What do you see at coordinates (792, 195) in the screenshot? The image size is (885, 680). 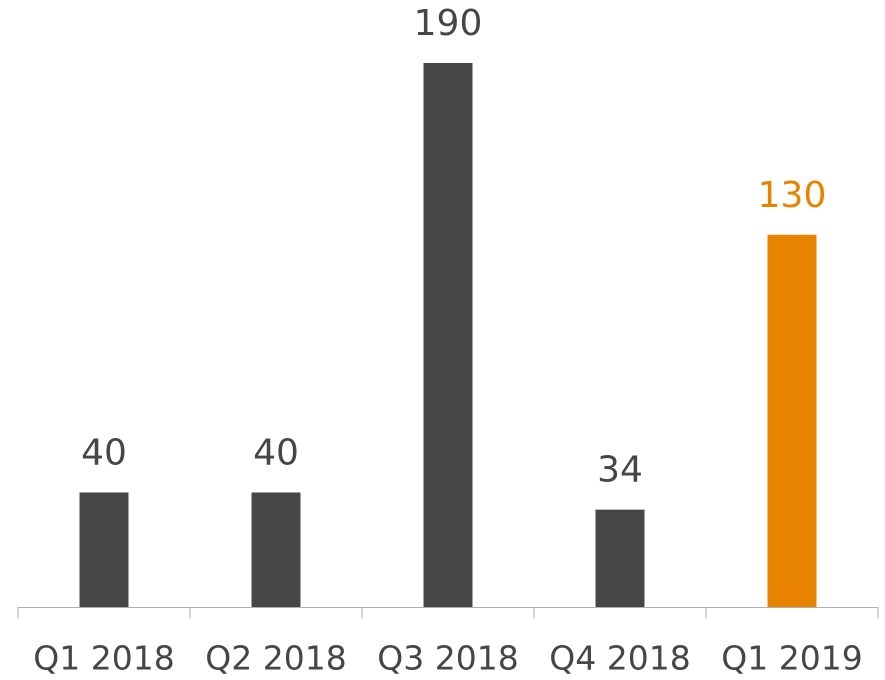 I see `data-label: 130` at bounding box center [792, 195].